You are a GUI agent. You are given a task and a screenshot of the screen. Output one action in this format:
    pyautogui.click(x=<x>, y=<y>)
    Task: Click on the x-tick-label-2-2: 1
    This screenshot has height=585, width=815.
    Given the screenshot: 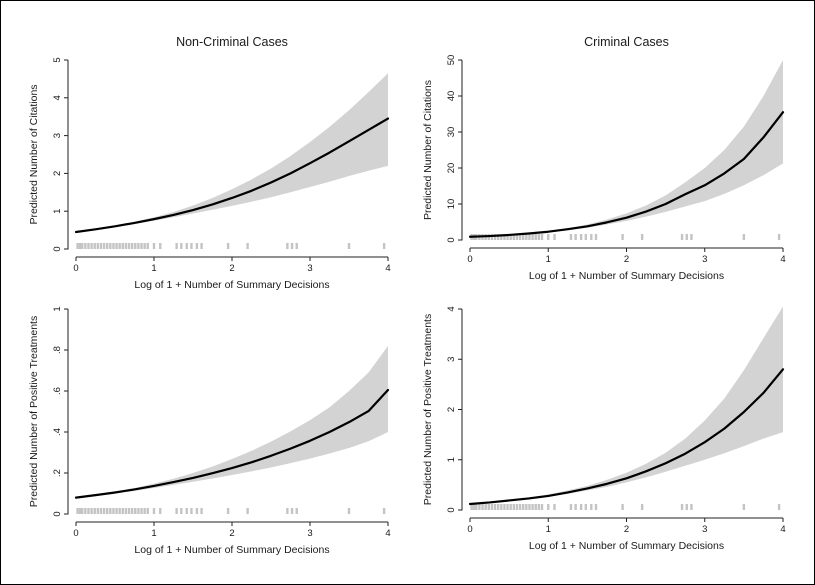 What is the action you would take?
    pyautogui.click(x=548, y=259)
    